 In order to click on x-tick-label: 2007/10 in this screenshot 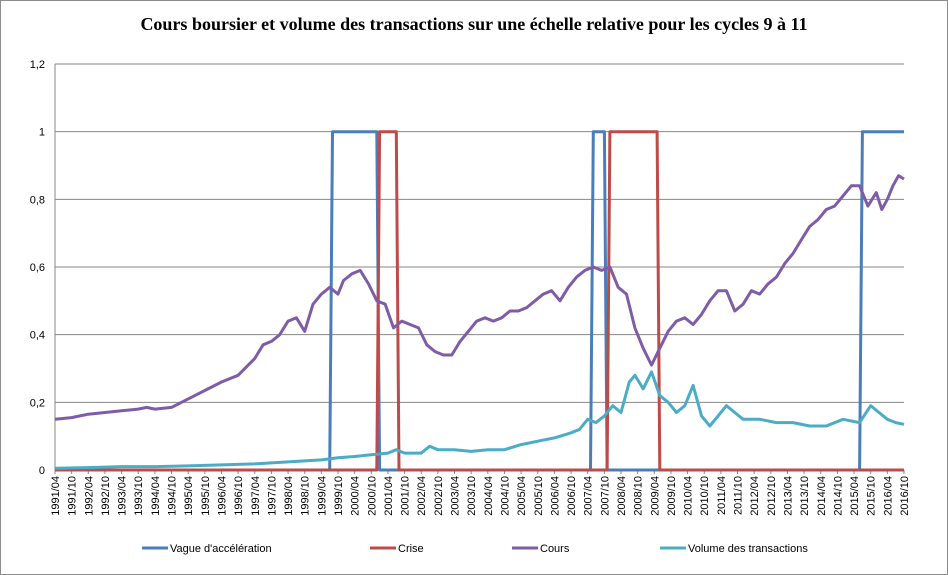, I will do `click(605, 496)`.